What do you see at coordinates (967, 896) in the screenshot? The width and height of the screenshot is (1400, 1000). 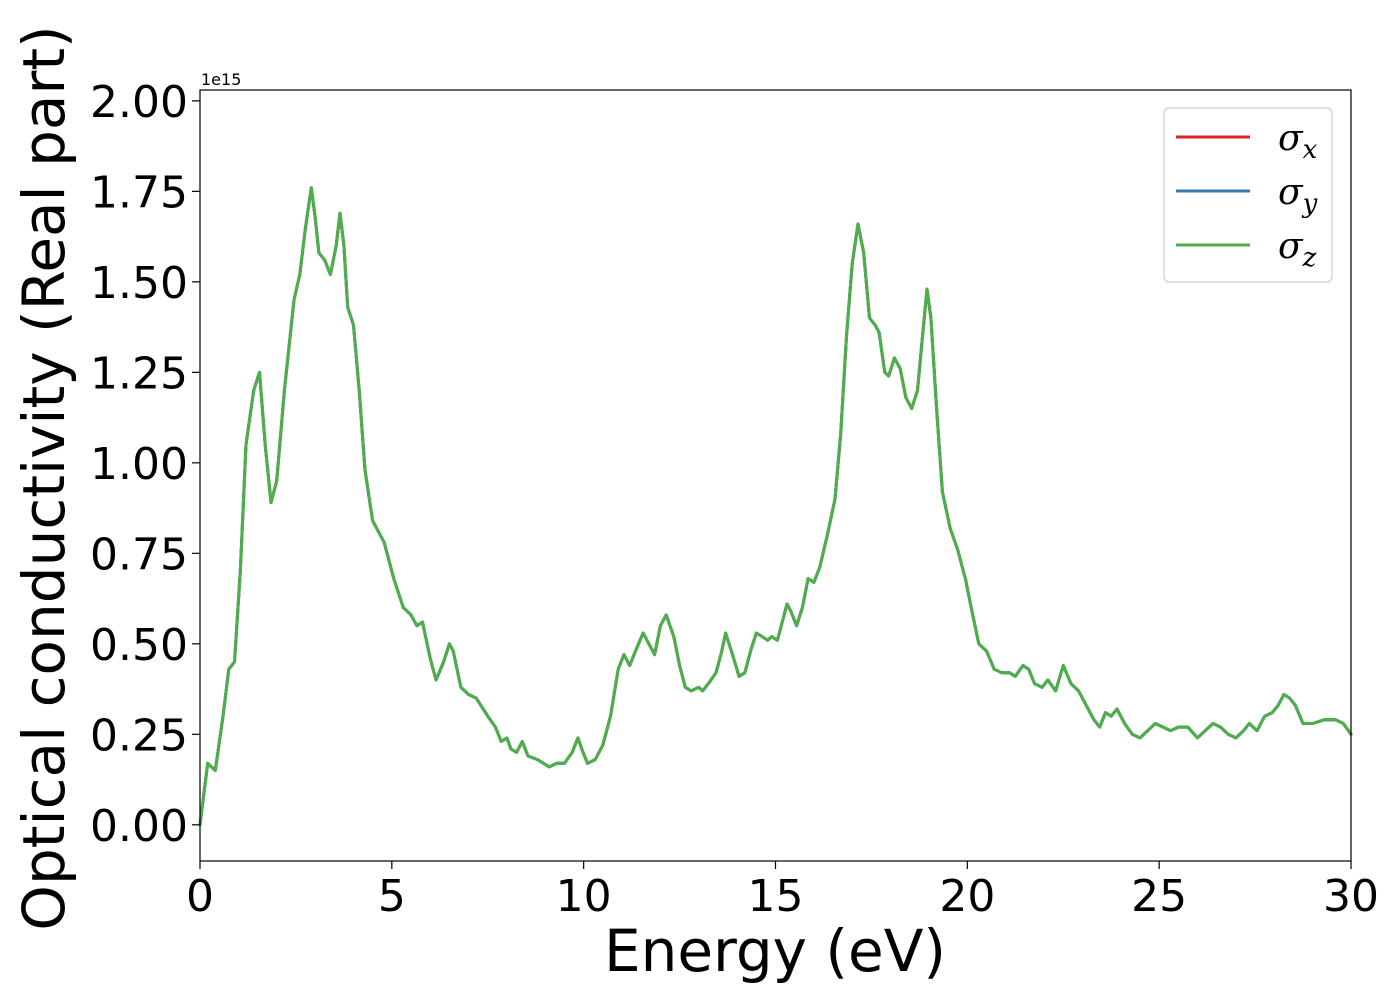 I see `x-tick-label: 20` at bounding box center [967, 896].